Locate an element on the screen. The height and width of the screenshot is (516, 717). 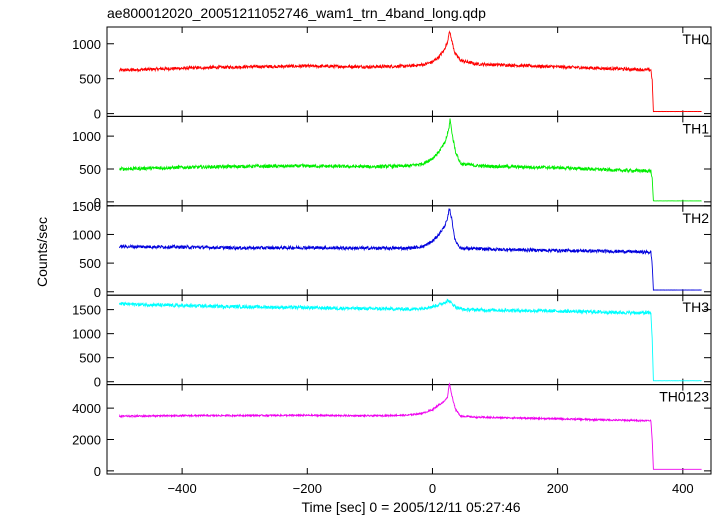
x-axis-label: Time [sec] 0 = 2005/12/11 05:27:46 is located at coordinates (410, 507).